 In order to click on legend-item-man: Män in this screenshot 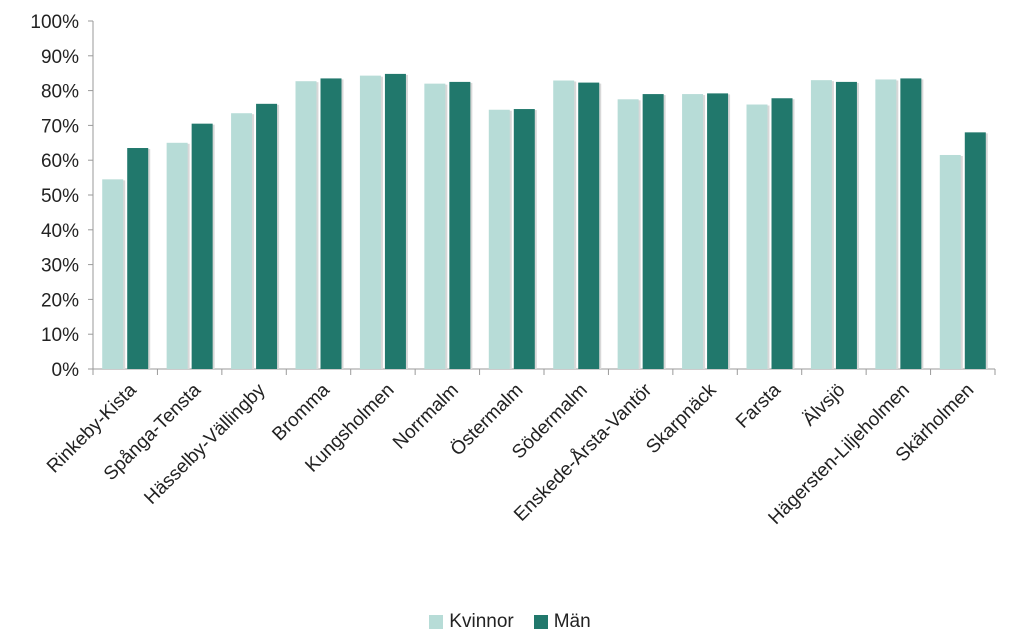, I will do `click(562, 622)`.